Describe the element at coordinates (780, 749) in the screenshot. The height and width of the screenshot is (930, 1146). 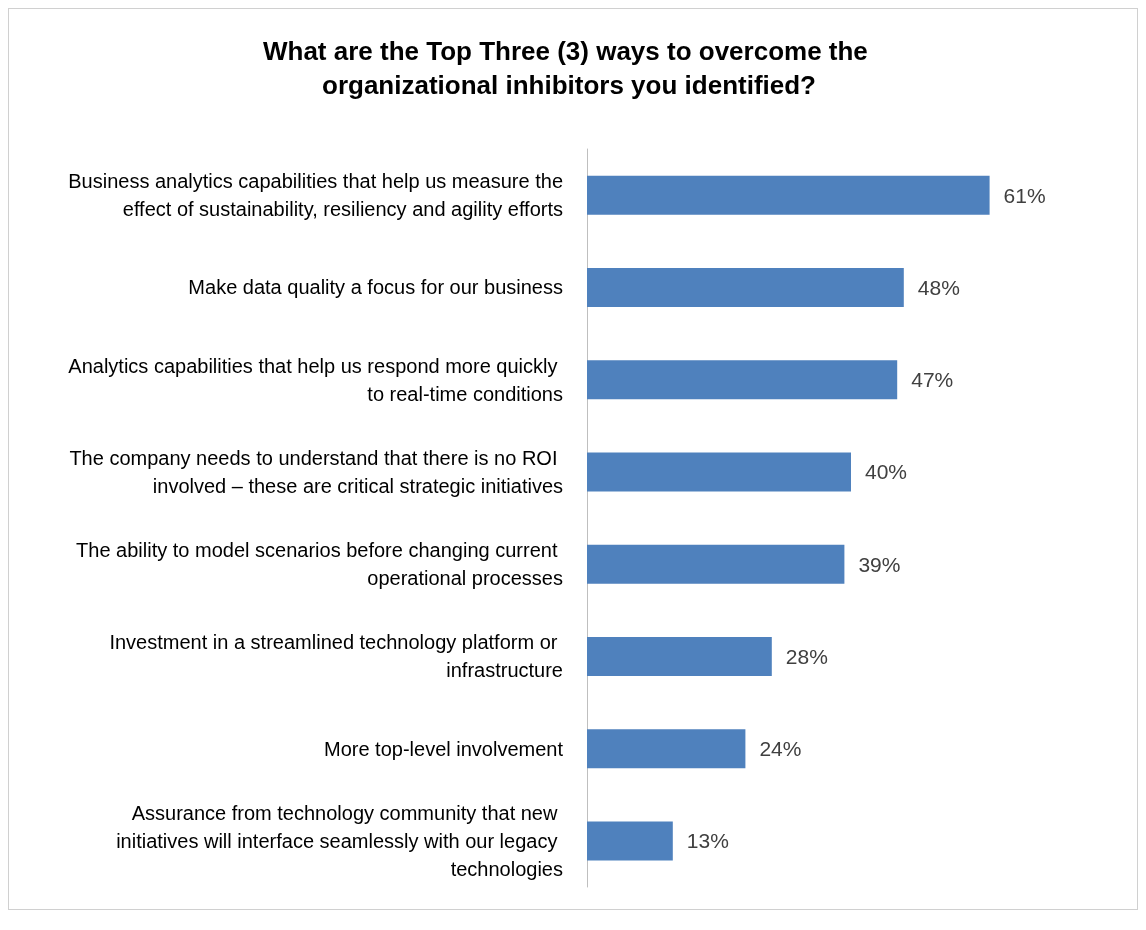
I see `data-label: 24%` at that location.